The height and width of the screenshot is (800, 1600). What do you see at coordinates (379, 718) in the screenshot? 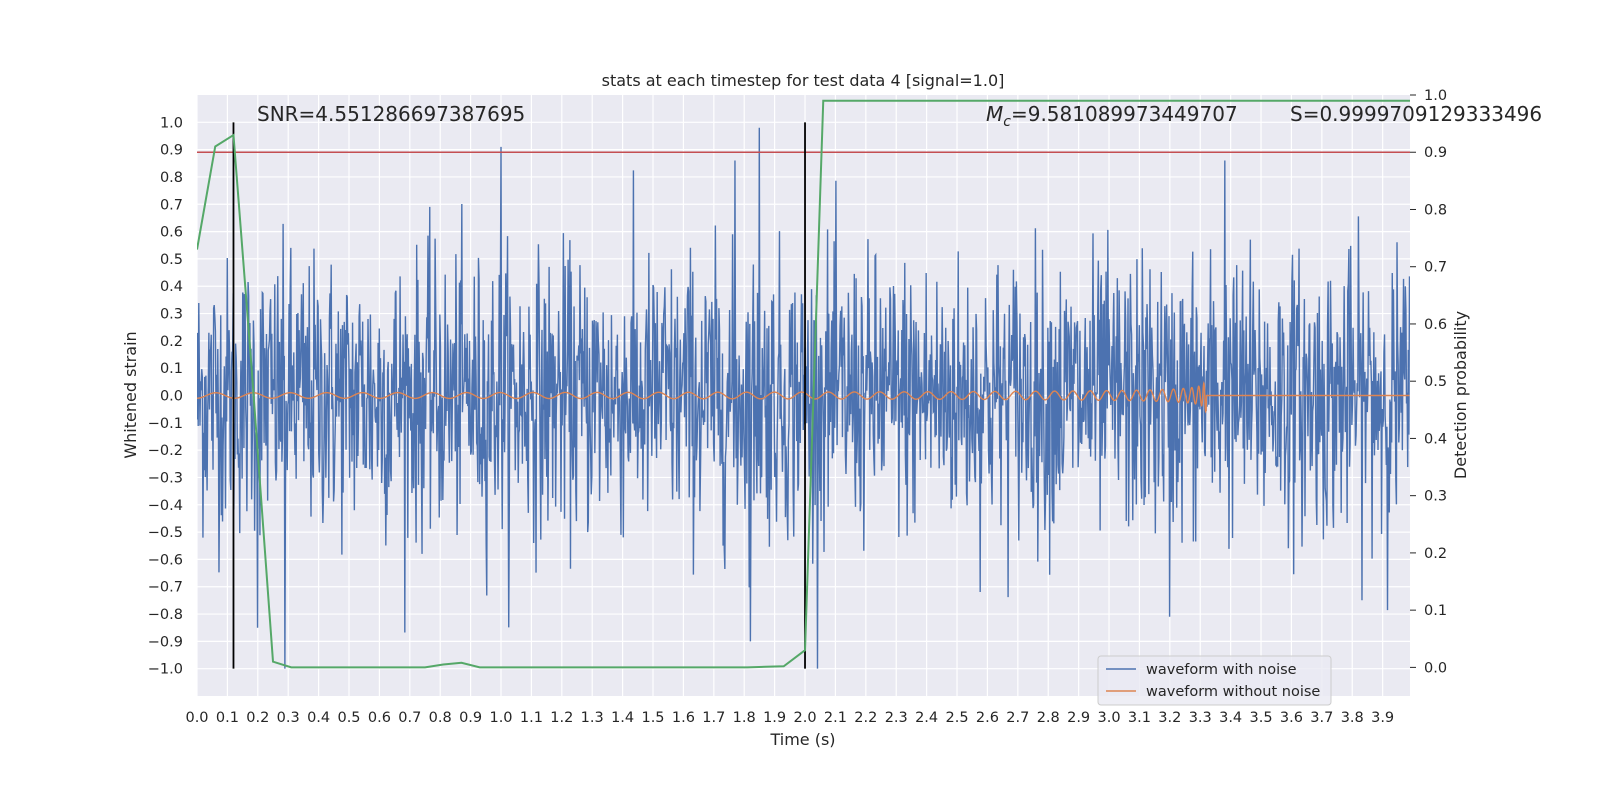
I see `x-tick-label: 0.6` at bounding box center [379, 718].